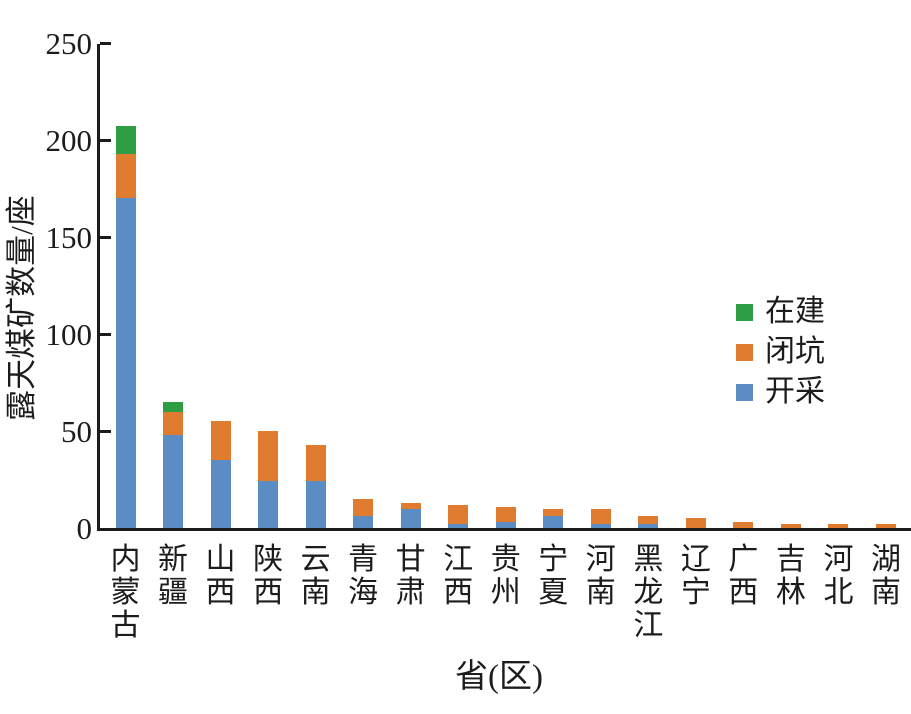 This screenshot has width=911, height=714. Describe the element at coordinates (69, 334) in the screenshot. I see `y-tick-label: 100` at that location.